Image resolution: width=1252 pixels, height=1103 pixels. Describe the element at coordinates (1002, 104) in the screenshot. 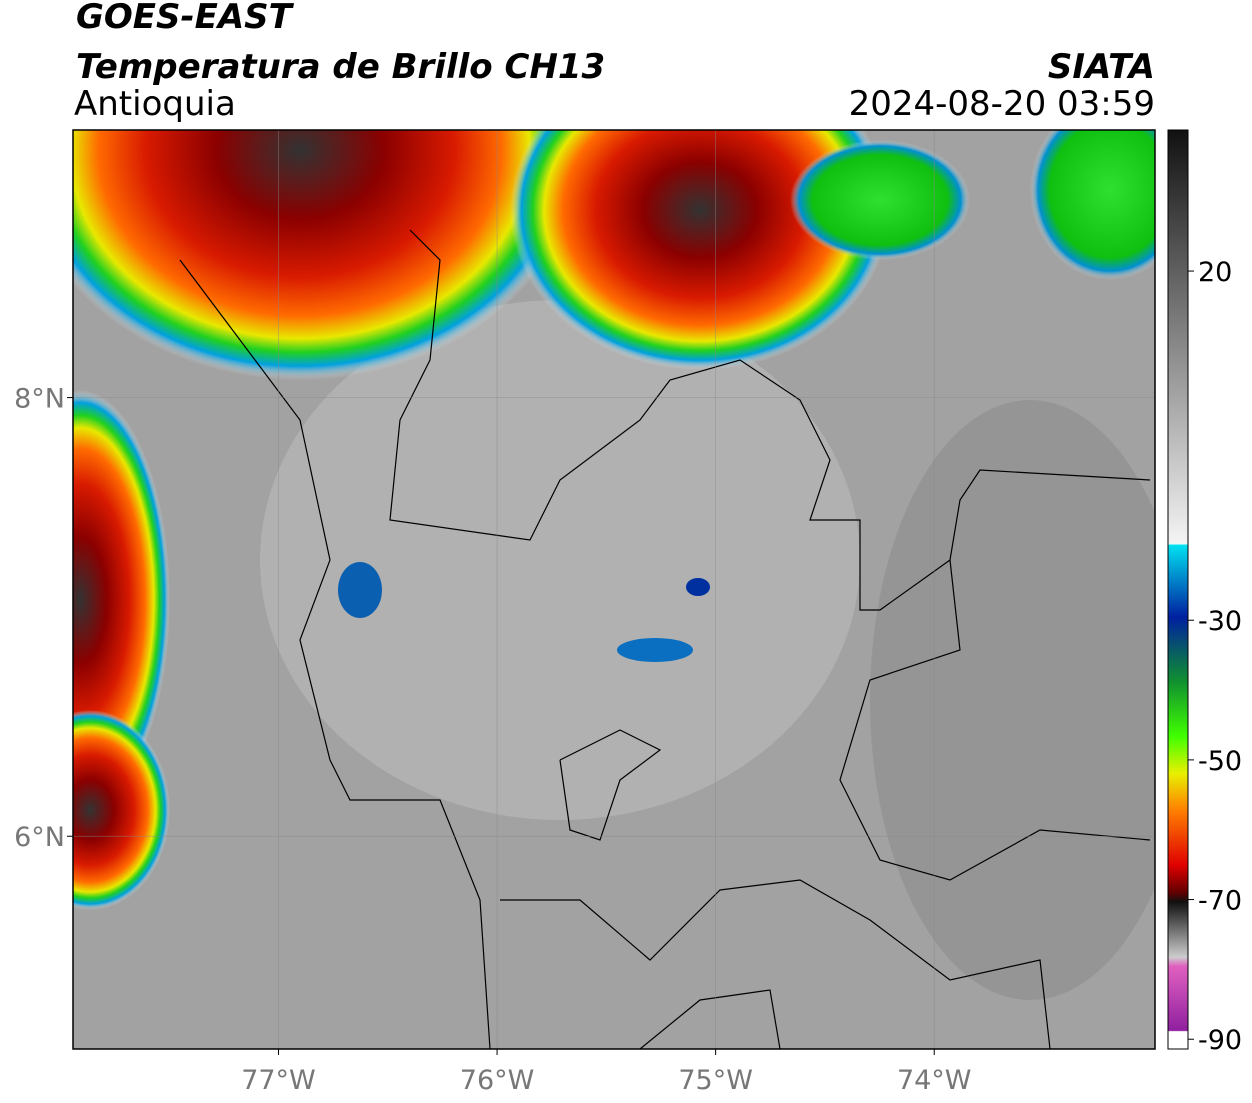

I see `datetime: 2024-08-20 03:59` at that location.